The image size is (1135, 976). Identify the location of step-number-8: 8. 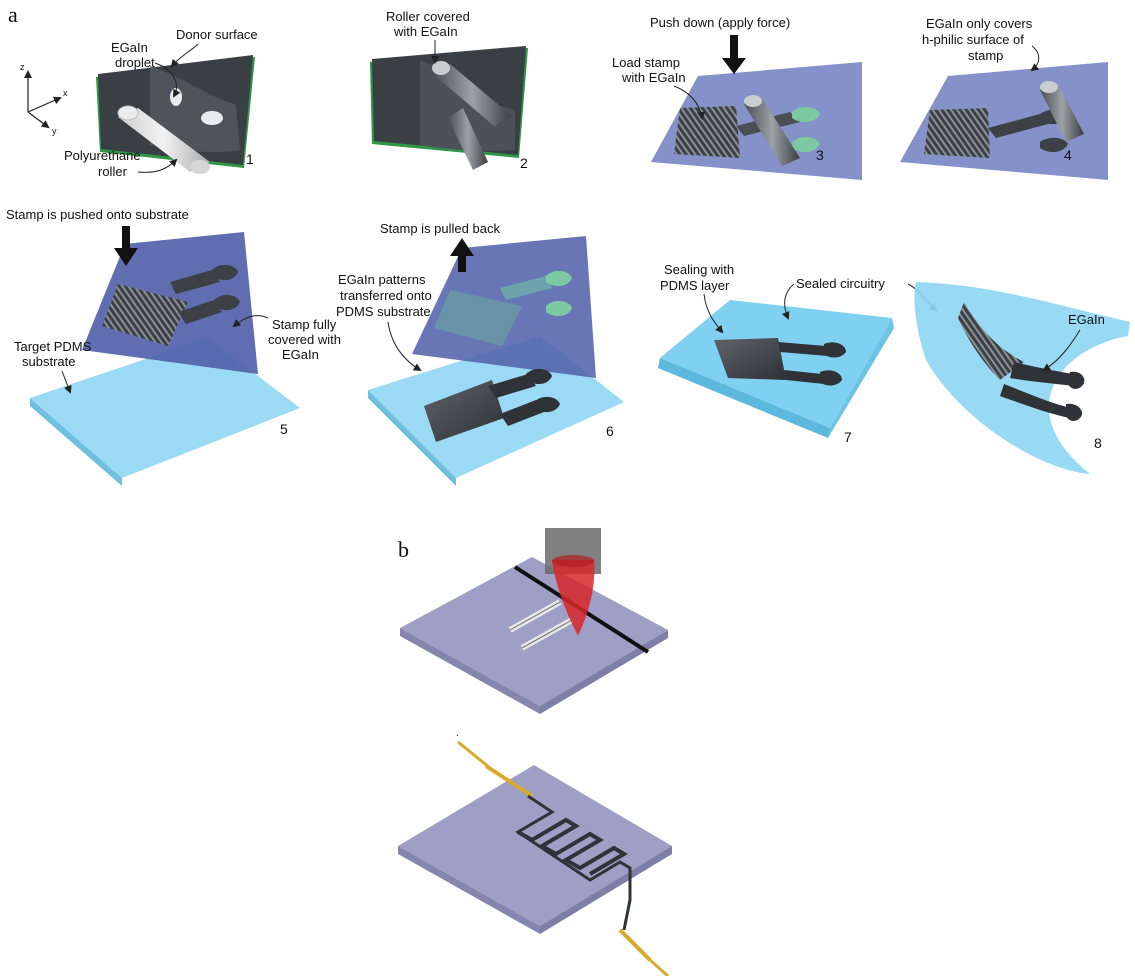
(1098, 443).